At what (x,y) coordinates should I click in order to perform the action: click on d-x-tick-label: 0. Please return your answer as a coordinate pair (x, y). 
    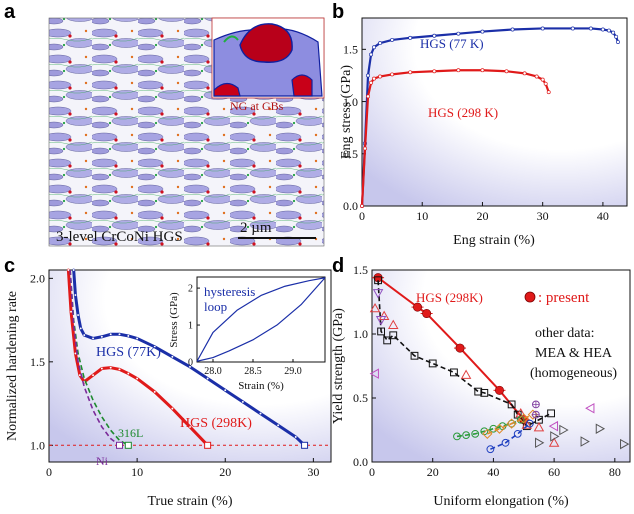
    Looking at the image, I should click on (372, 472).